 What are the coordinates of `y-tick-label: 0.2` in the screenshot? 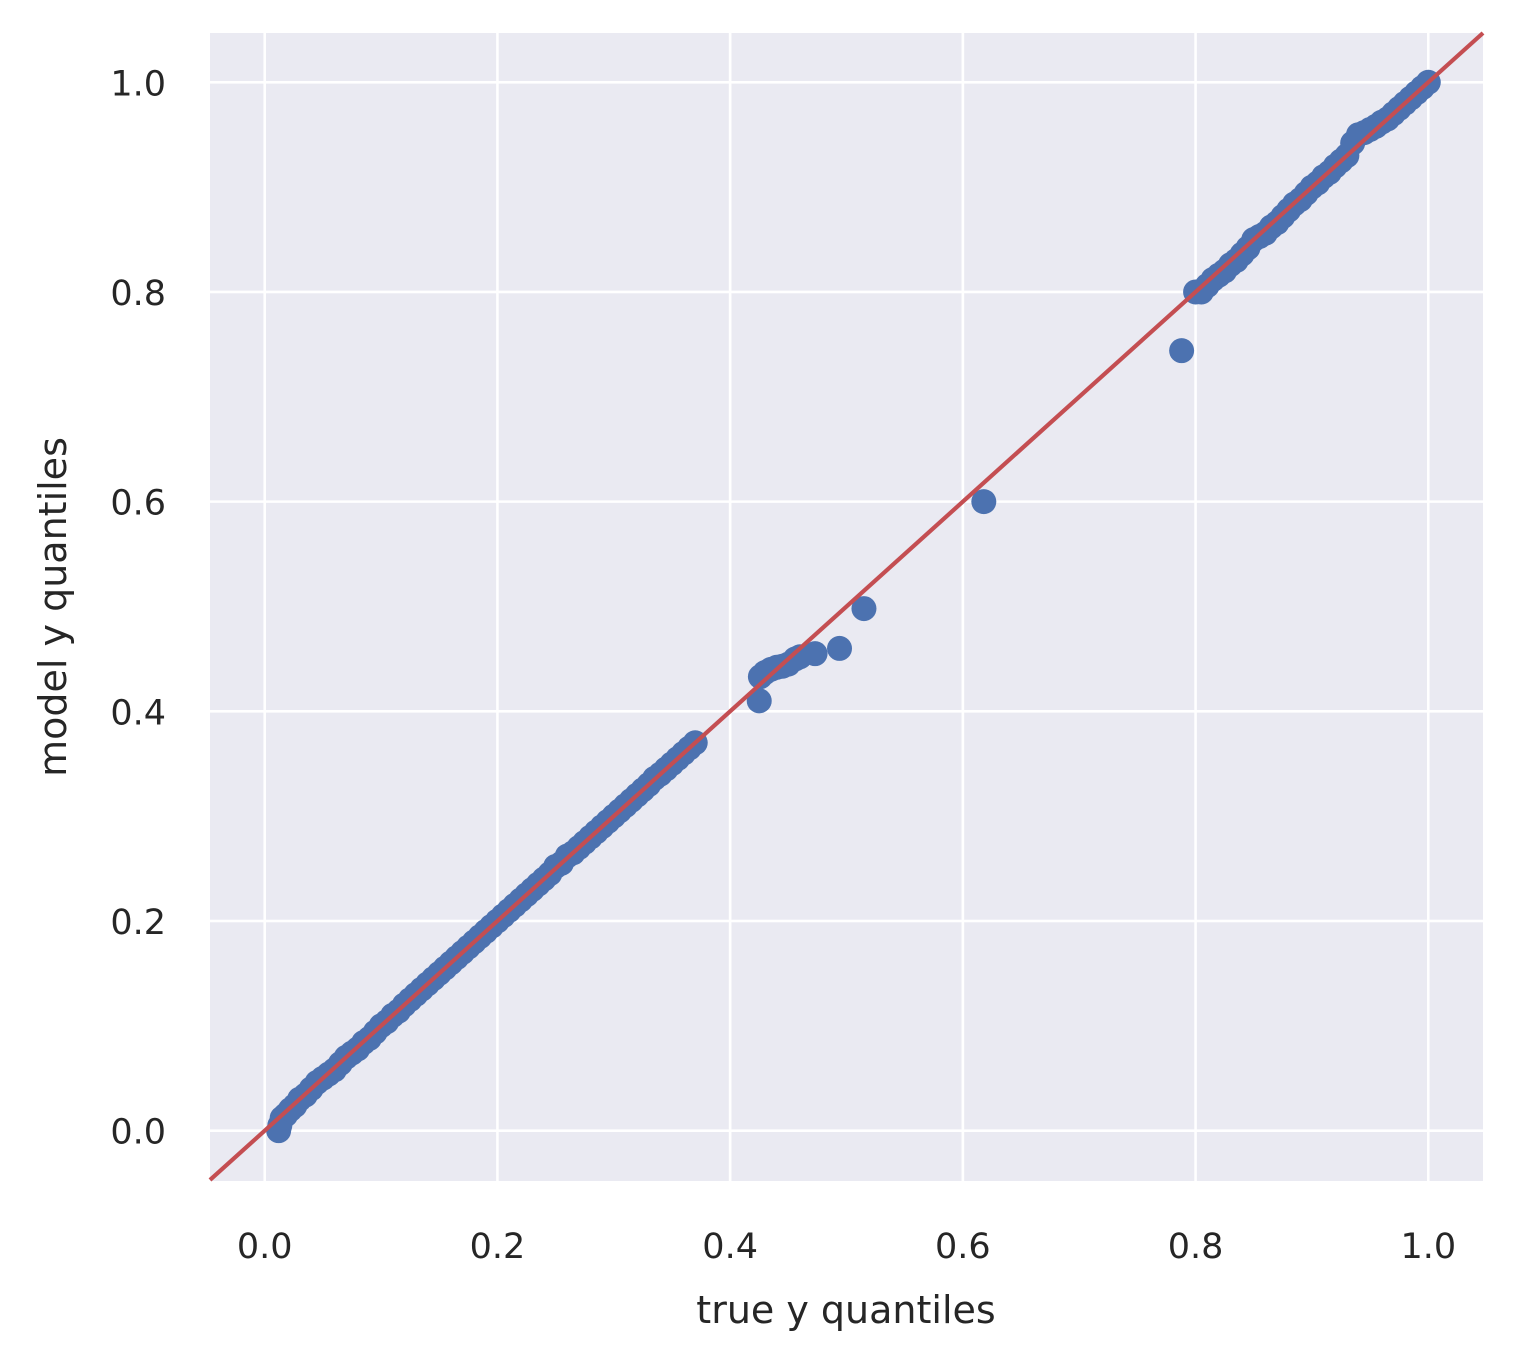 It's located at (138, 923).